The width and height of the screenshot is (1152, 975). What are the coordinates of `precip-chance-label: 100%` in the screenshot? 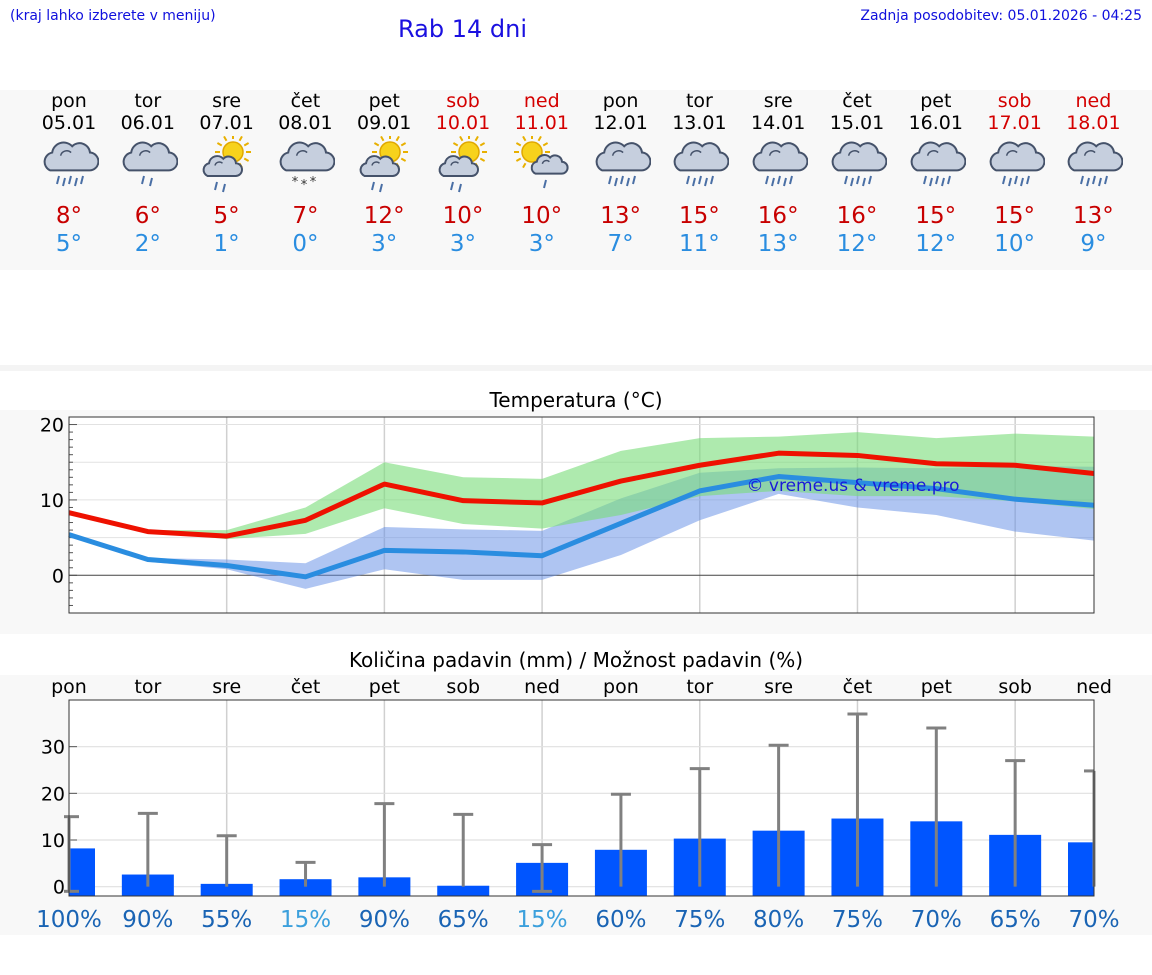 It's located at (69, 920).